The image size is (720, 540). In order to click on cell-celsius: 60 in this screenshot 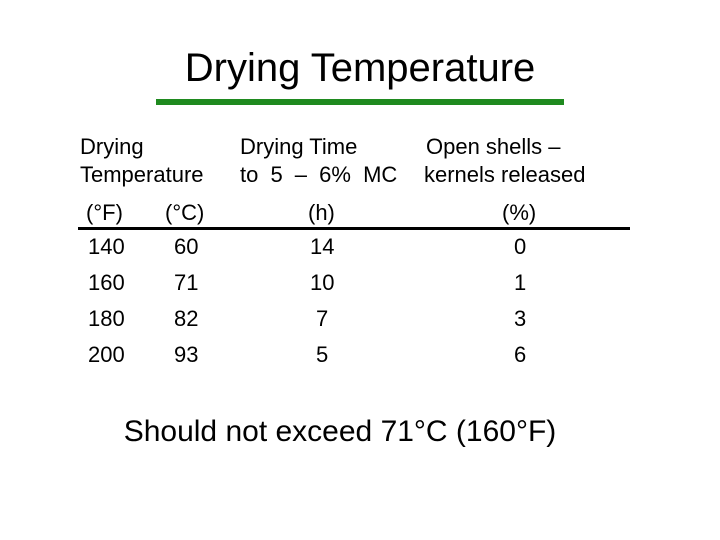, I will do `click(186, 246)`.